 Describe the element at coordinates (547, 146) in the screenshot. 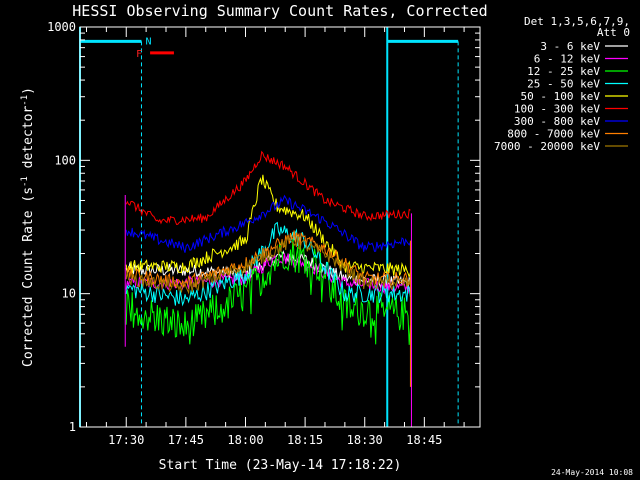

I see `legend-label-8: 7000 - 20000 keV` at that location.